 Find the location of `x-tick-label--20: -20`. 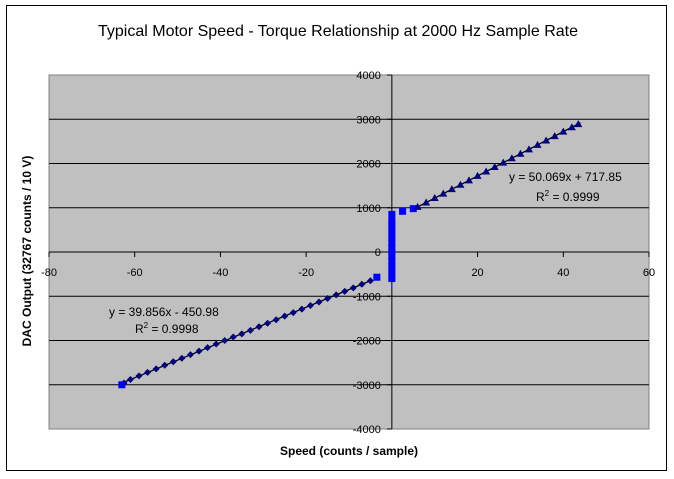

x-tick-label--20: -20 is located at coordinates (306, 273).